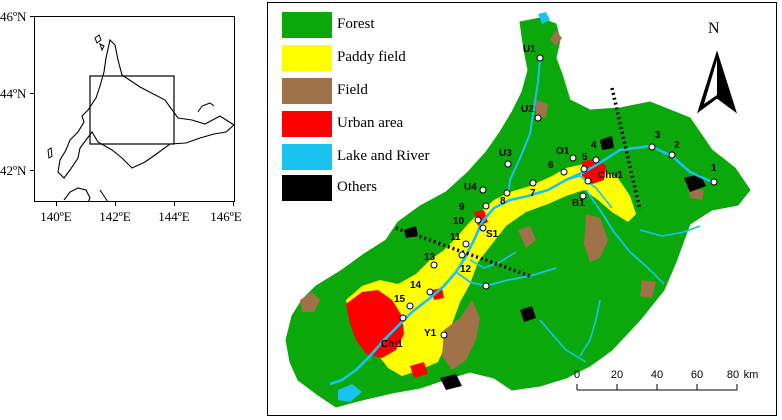 The width and height of the screenshot is (782, 420). I want to click on north-label: N, so click(714, 28).